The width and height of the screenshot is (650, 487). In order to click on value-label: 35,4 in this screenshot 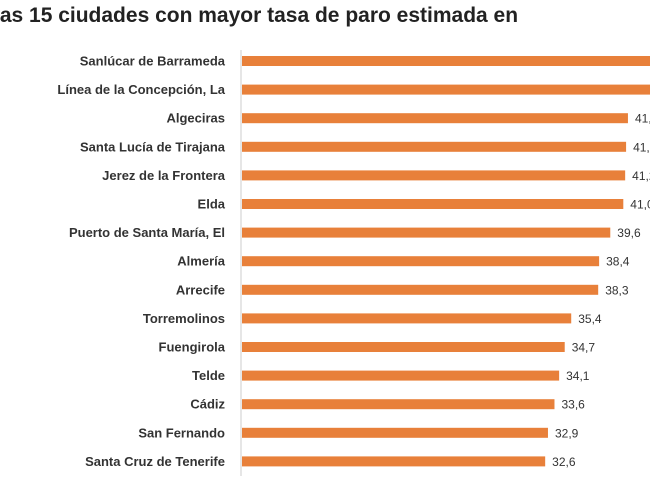, I will do `click(590, 319)`.